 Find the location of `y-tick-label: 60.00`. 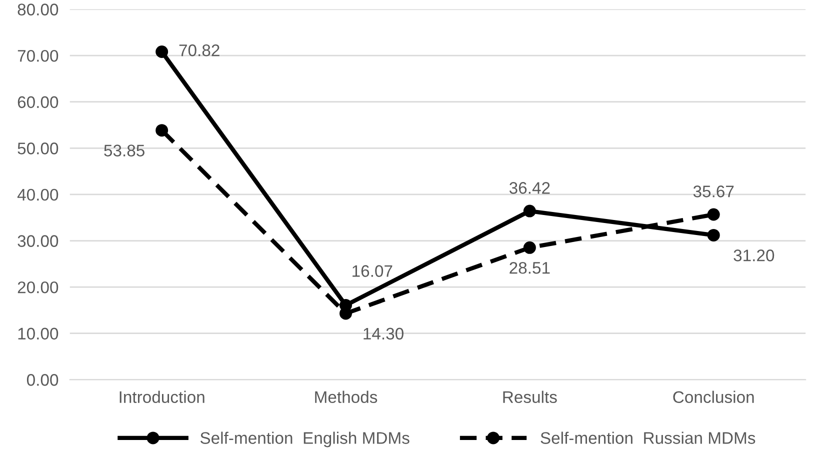

y-tick-label: 60.00 is located at coordinates (38, 102).